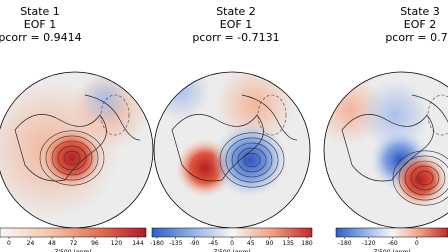  What do you see at coordinates (40, 11) in the screenshot?
I see `panel-title: State 1` at bounding box center [40, 11].